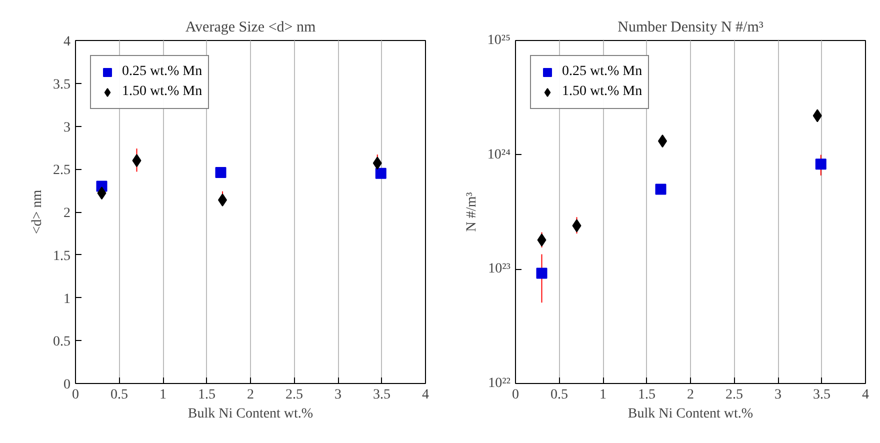  What do you see at coordinates (67, 299) in the screenshot?
I see `y-tick-label: 1` at bounding box center [67, 299].